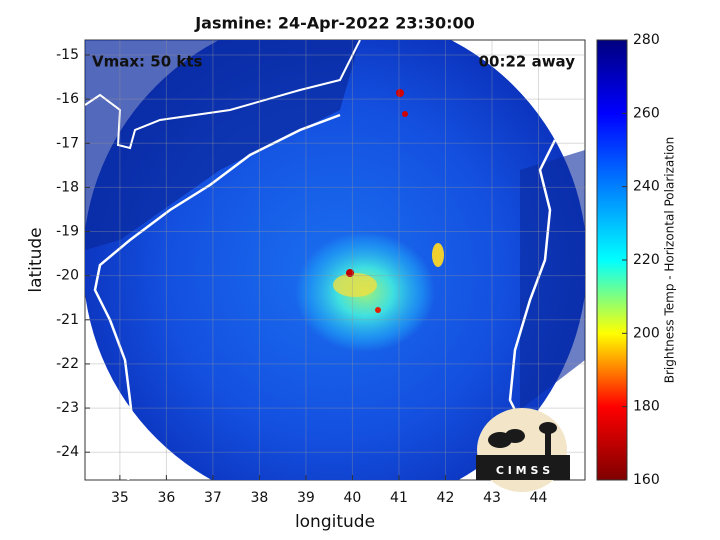 Image resolution: width=720 pixels, height=540 pixels. Describe the element at coordinates (523, 450) in the screenshot. I see `logo: C I M S S` at that location.